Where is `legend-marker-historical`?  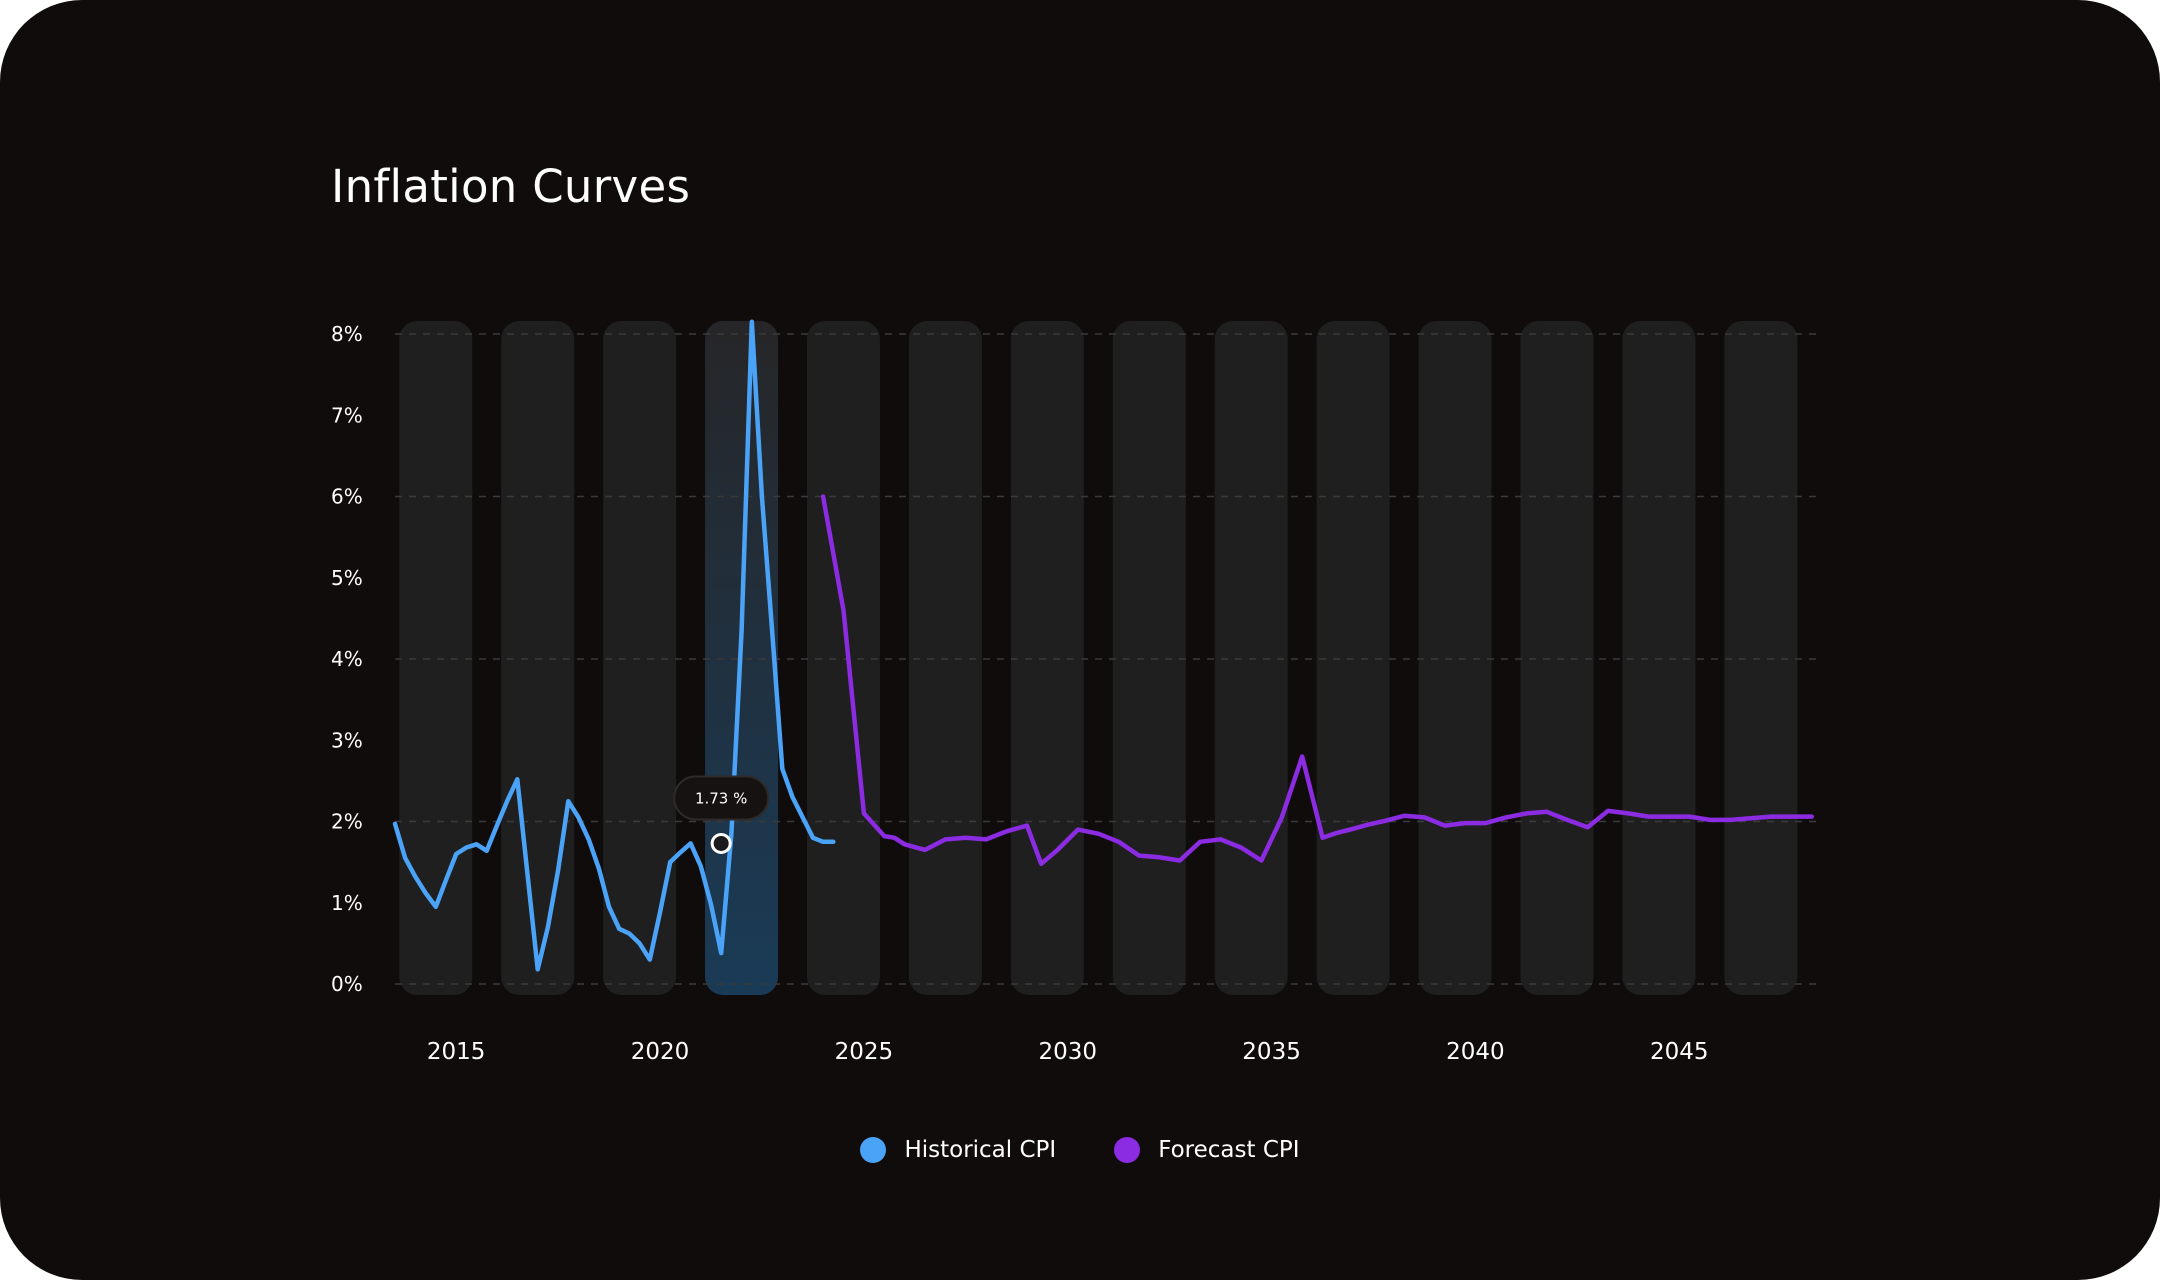 legend-marker-historical is located at coordinates (873, 1150).